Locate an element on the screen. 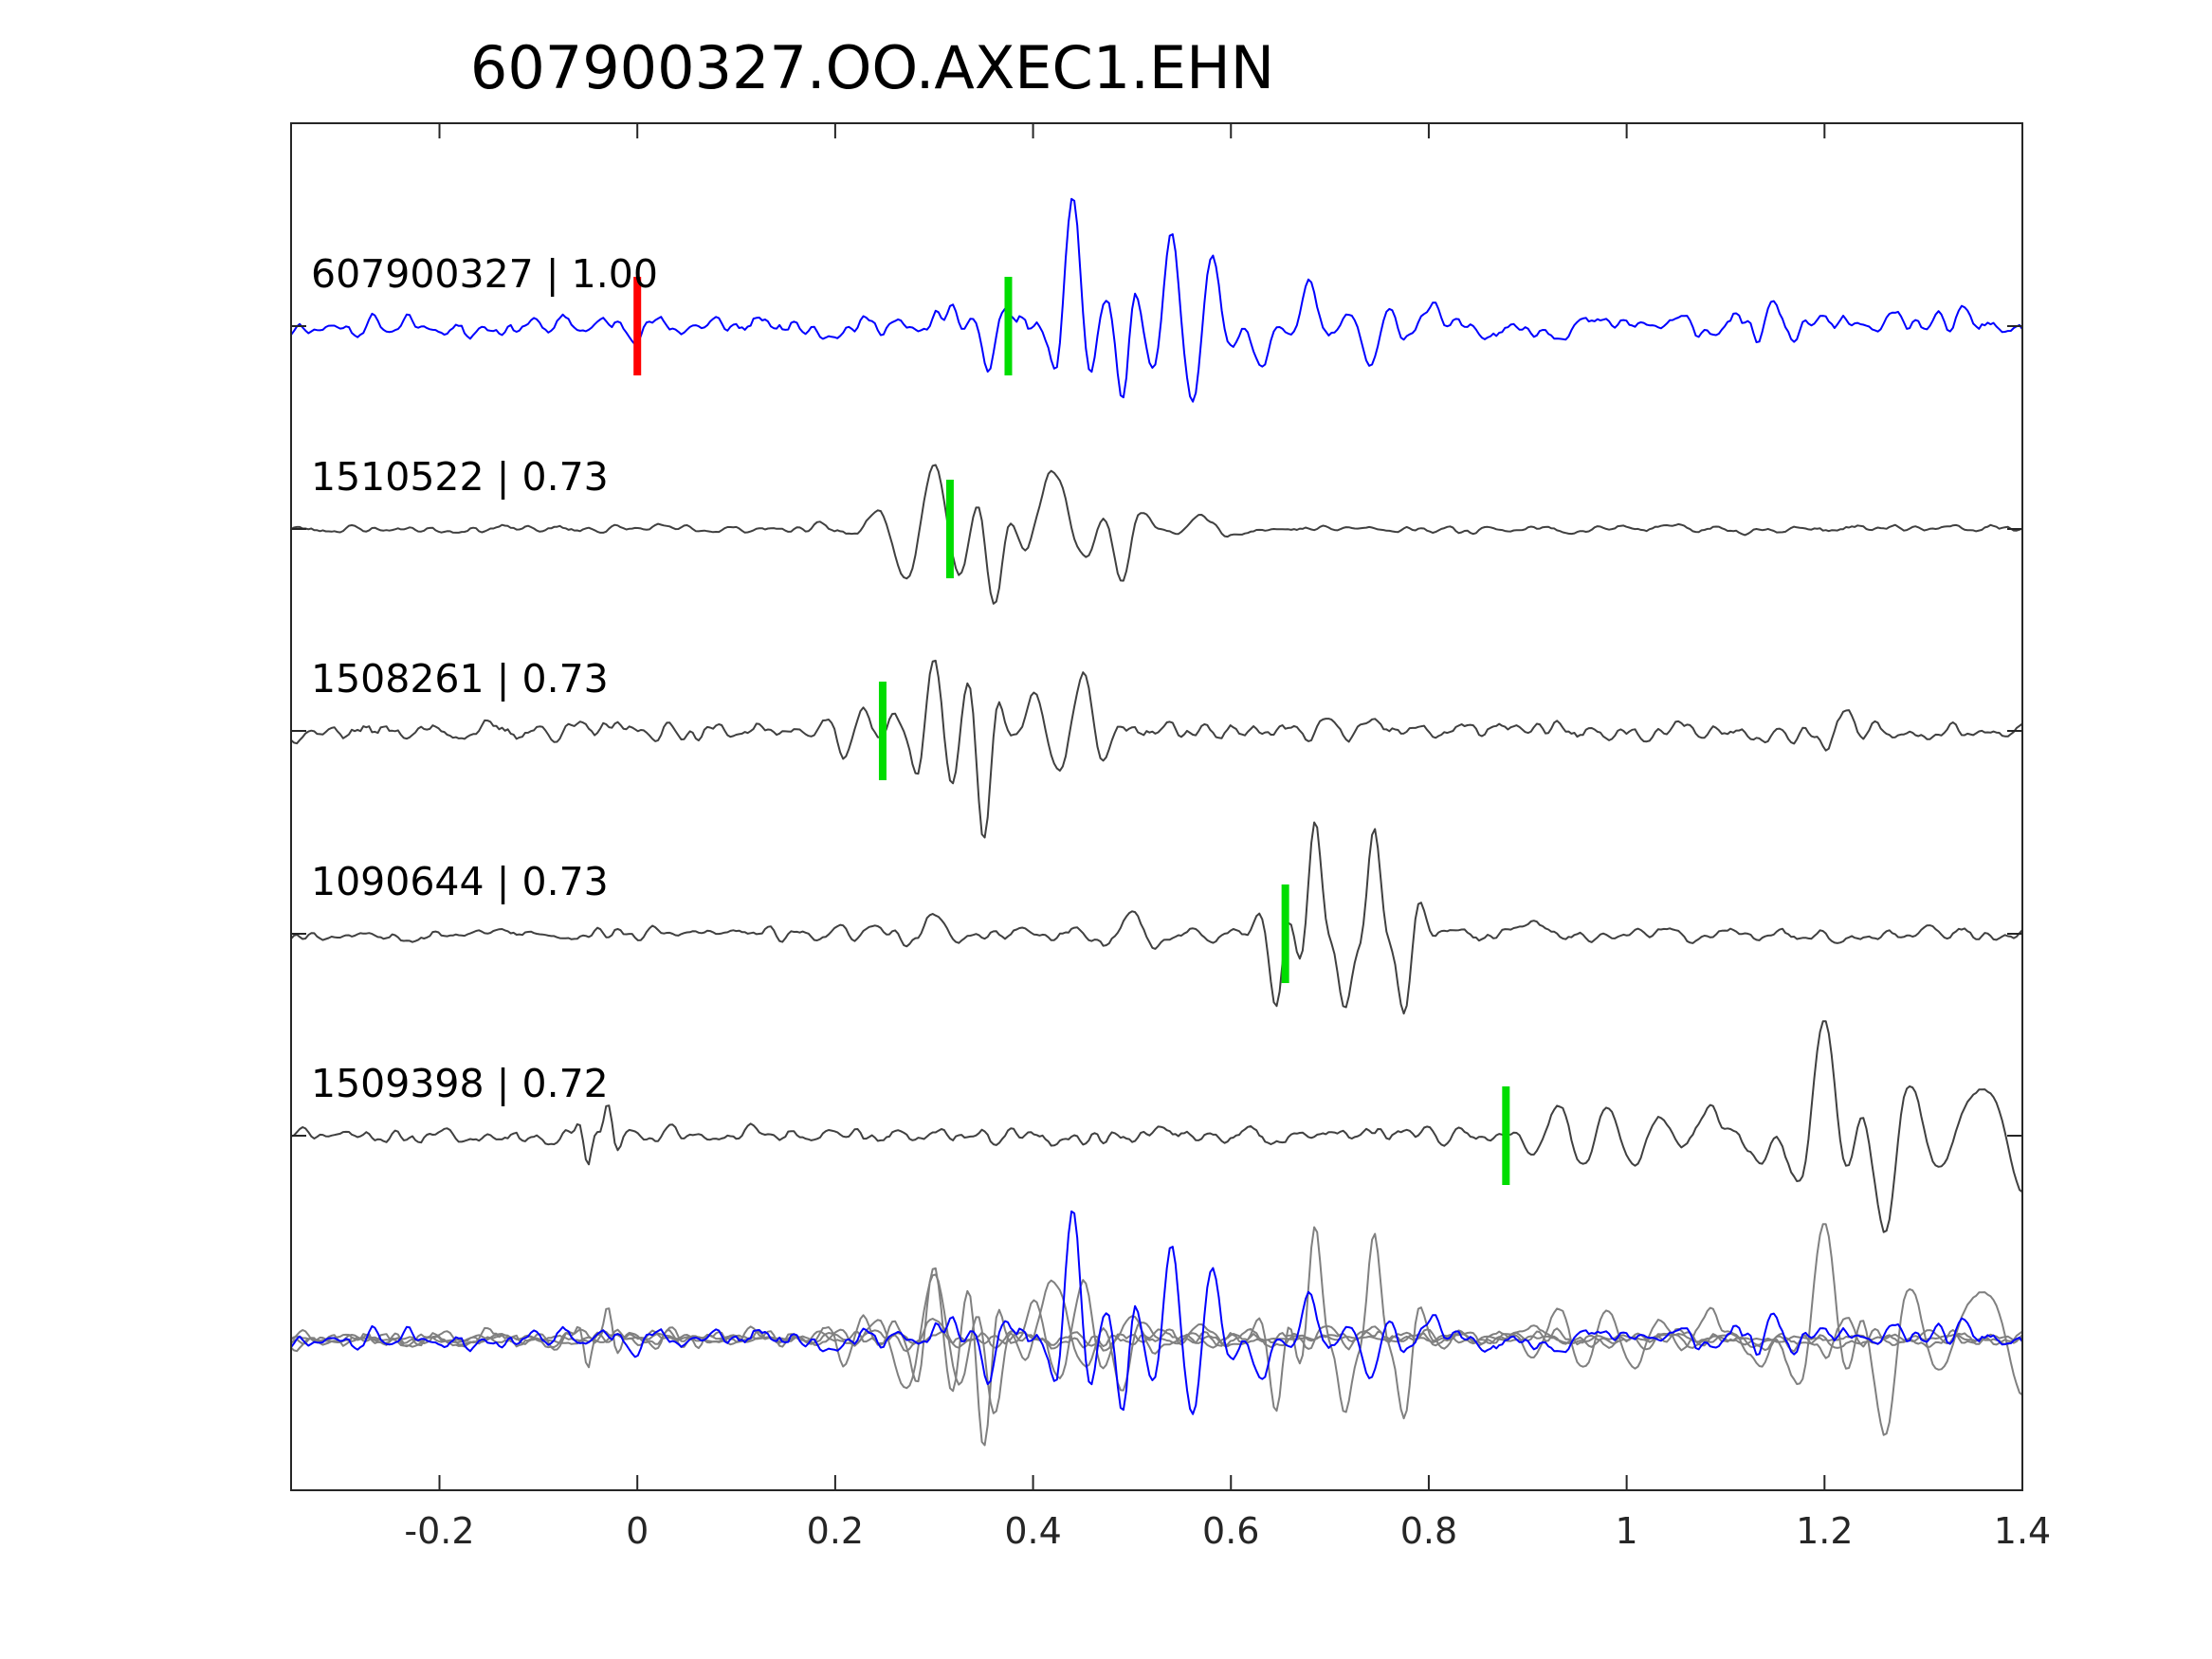 This screenshot has width=2212, height=1659. x-tick-label: 0 is located at coordinates (637, 1531).